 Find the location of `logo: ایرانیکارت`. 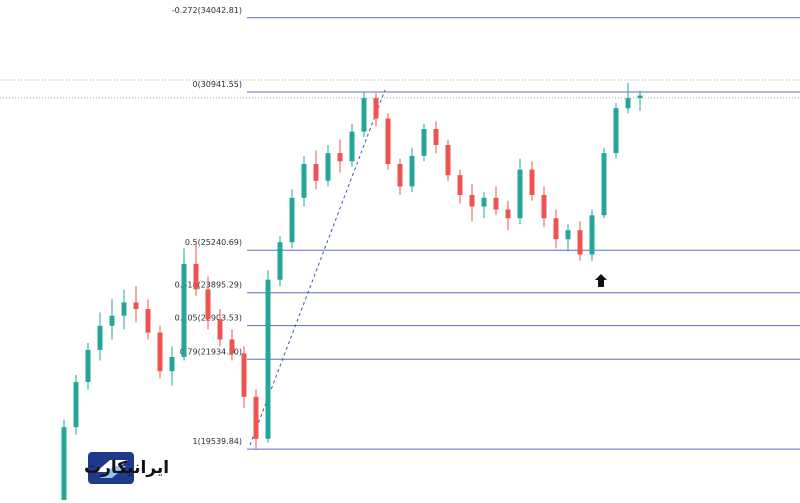

logo: ایرانیکارت is located at coordinates (126, 468).